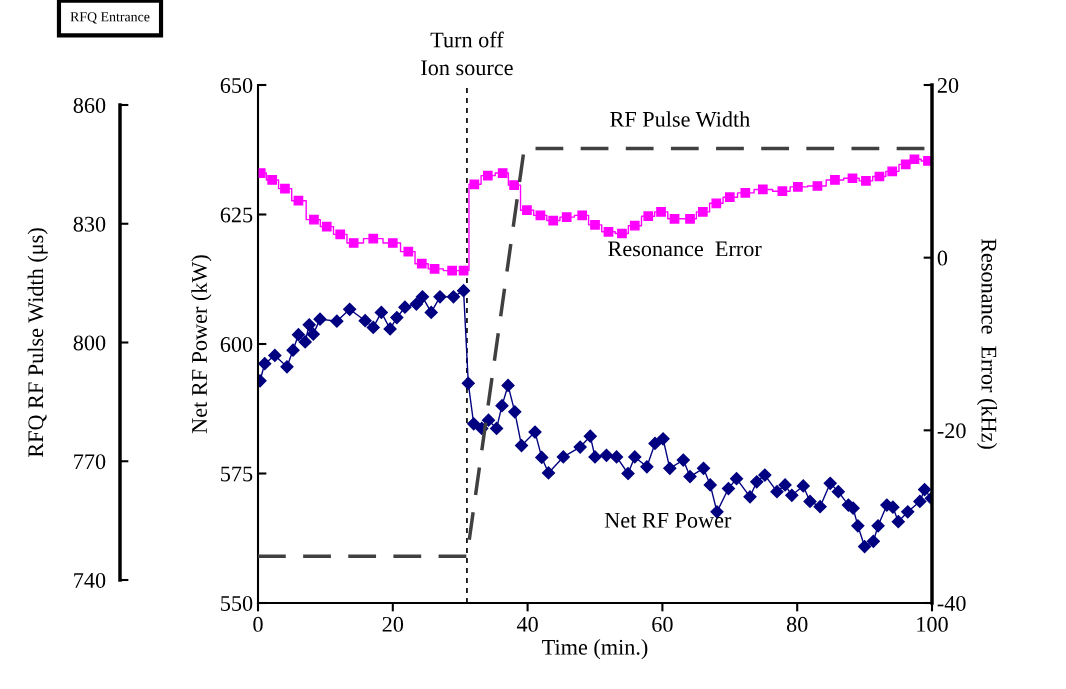  Describe the element at coordinates (951, 603) in the screenshot. I see `y2-tick-label: -40` at that location.